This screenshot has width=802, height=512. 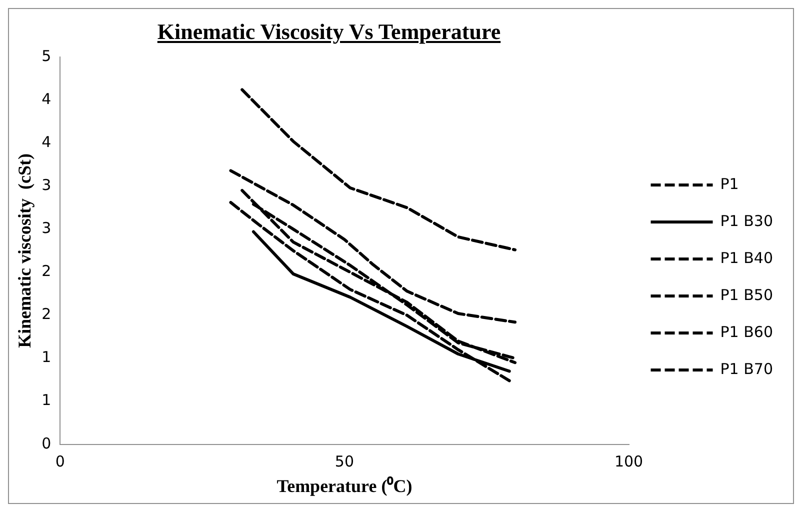 What do you see at coordinates (24, 250) in the screenshot?
I see `y-axis-title: Kinematic viscosity (cSt)` at bounding box center [24, 250].